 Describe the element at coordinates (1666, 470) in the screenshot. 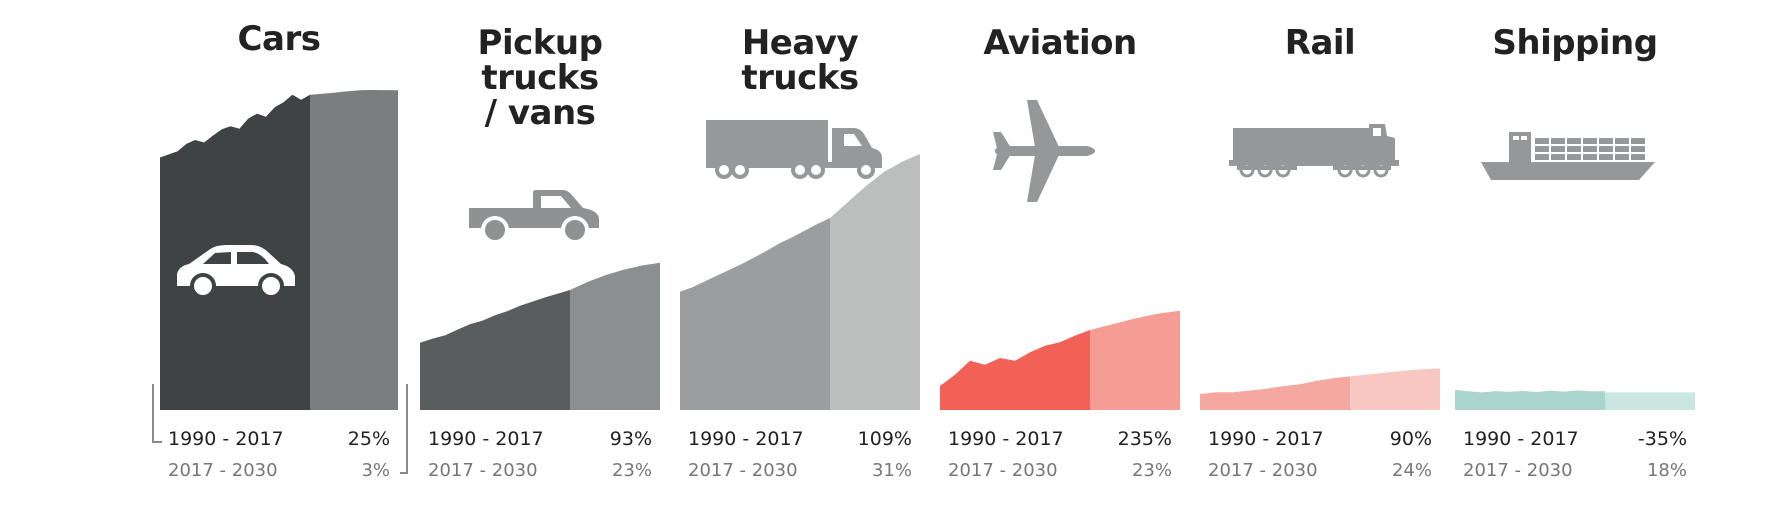

I see `growth-percent: 18%` at that location.